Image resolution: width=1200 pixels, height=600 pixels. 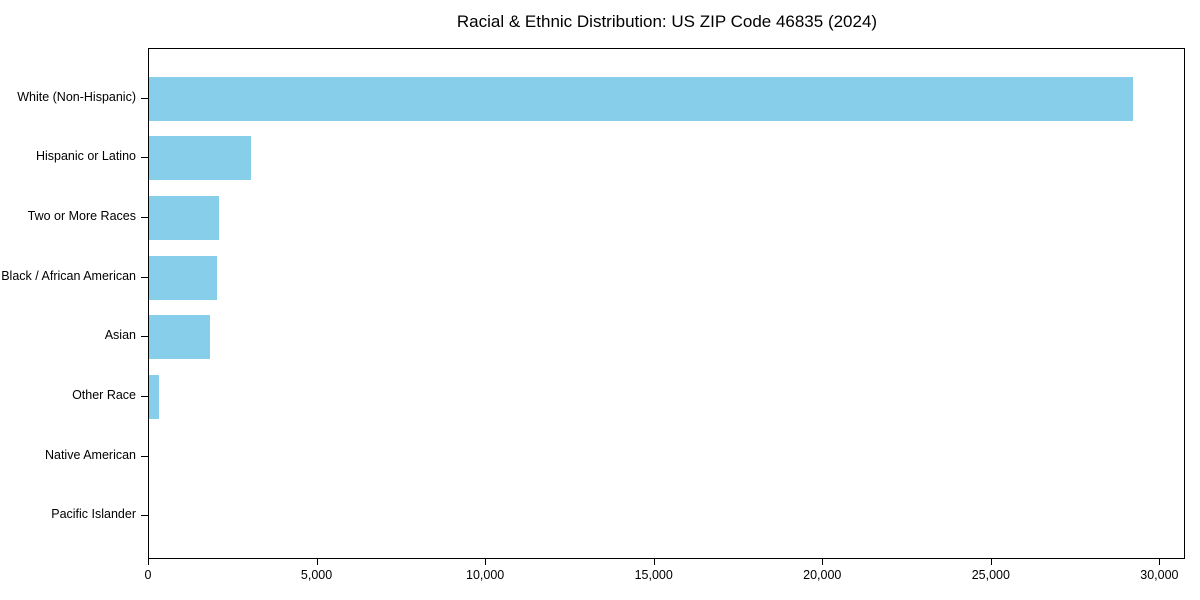 I want to click on y-tick-label: Other Race, so click(x=104, y=395).